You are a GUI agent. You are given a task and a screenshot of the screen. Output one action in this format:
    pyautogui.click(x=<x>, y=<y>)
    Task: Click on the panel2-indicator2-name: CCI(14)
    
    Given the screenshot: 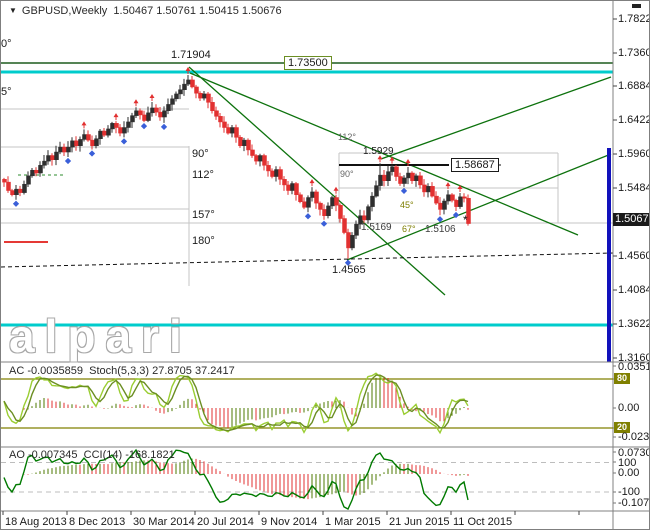 What is the action you would take?
    pyautogui.click(x=103, y=455)
    